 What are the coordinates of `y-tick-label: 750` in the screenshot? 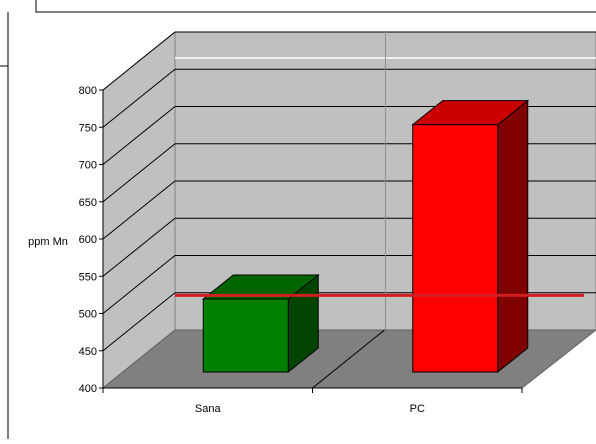 It's located at (88, 128).